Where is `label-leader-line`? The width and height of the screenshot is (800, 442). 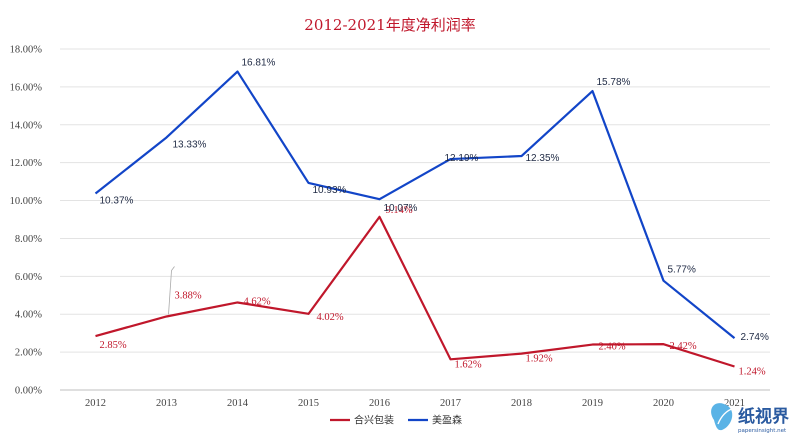 label-leader-line is located at coordinates (171, 290).